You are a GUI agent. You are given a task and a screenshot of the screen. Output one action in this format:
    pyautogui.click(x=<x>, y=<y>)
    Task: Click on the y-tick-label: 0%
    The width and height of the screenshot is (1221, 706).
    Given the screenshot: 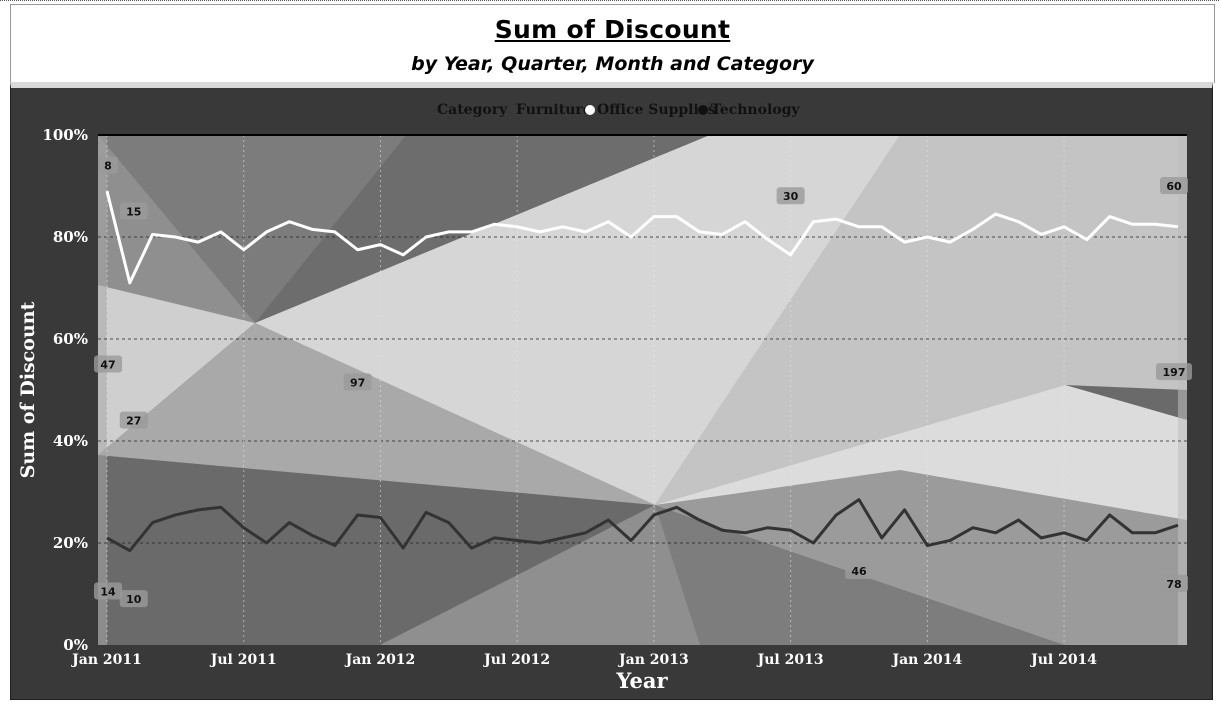 What is the action you would take?
    pyautogui.click(x=75, y=645)
    